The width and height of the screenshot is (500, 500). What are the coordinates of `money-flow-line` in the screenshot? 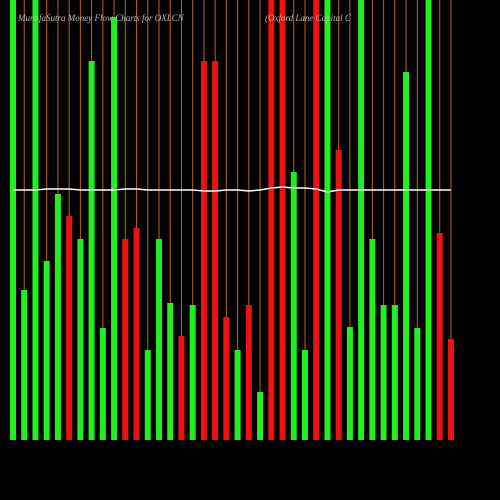 It's located at (232, 189).